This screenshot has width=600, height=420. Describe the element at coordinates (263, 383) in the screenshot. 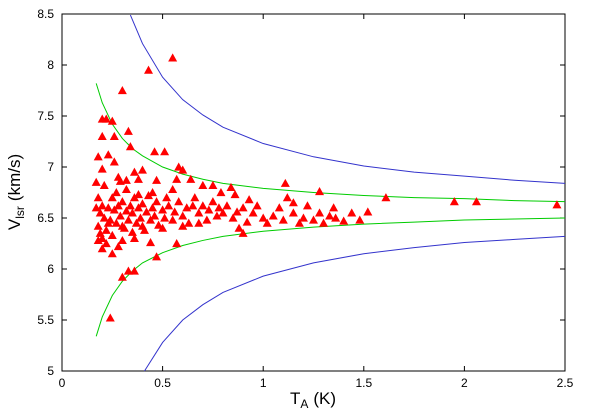

I see `x-tick-label: 1` at that location.